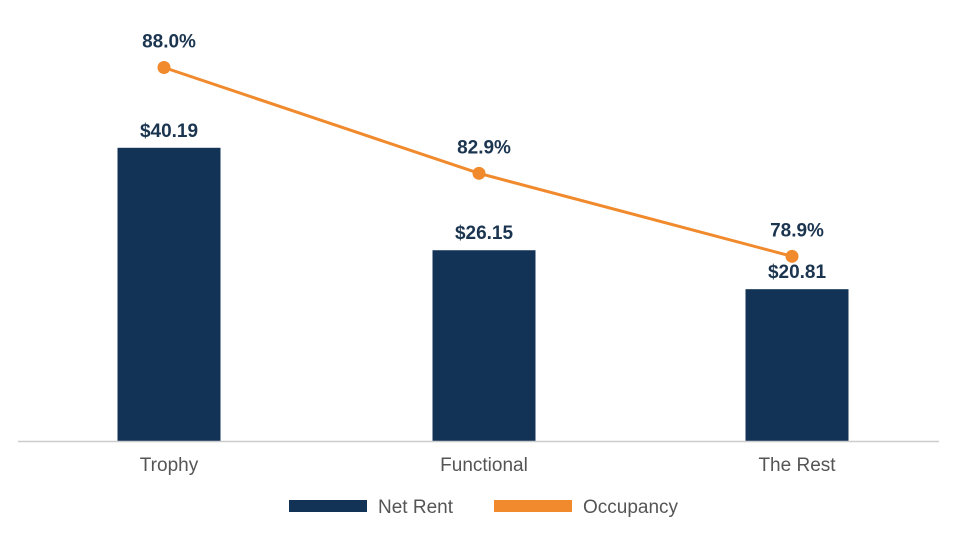  What do you see at coordinates (416, 507) in the screenshot?
I see `legend-label-net-rent: Net Rent` at bounding box center [416, 507].